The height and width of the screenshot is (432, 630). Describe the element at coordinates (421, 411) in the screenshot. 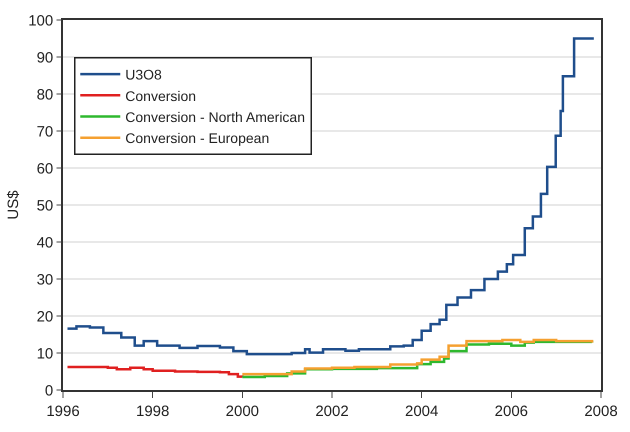

I see `x-tick-label: 2004` at that location.